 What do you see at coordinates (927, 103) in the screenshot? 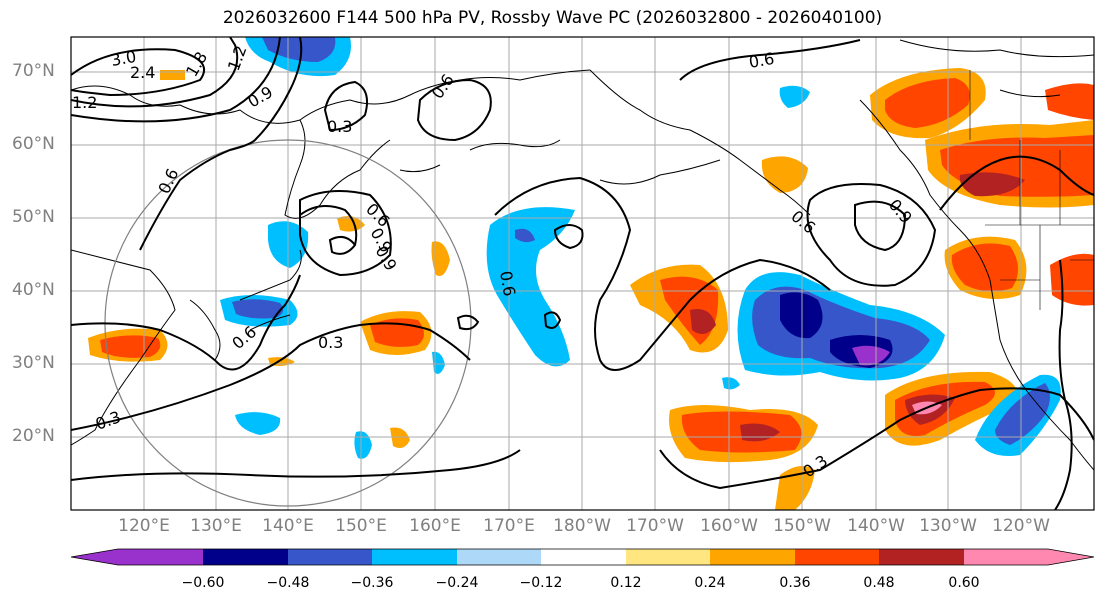
I see `warm-anomaly-alaska-core` at bounding box center [927, 103].